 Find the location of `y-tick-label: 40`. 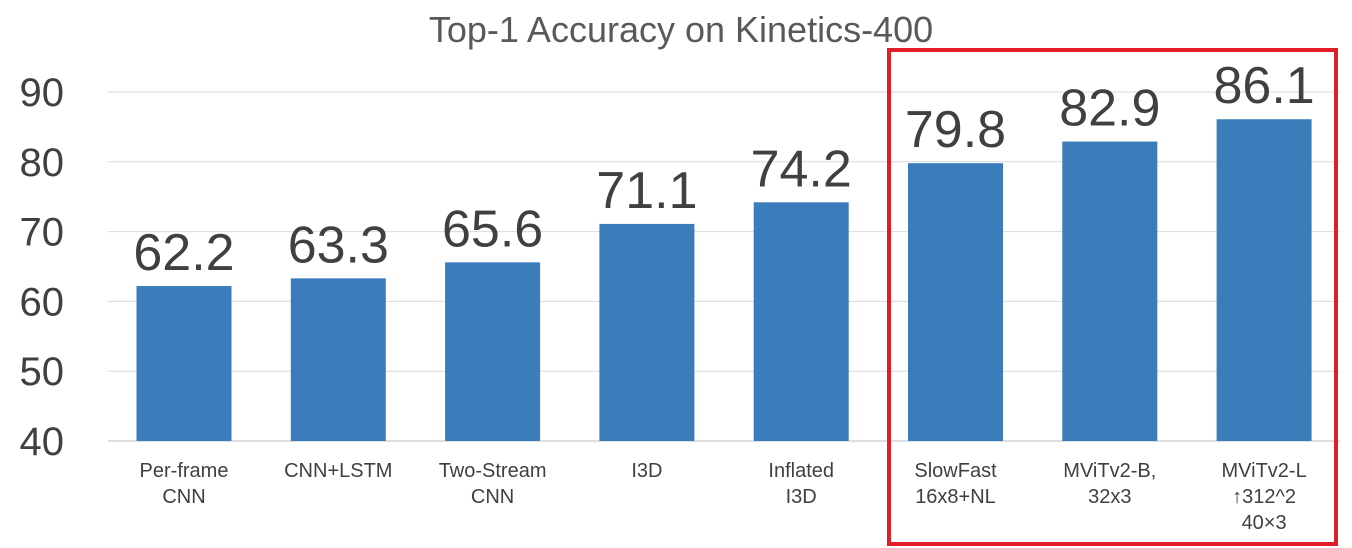

y-tick-label: 40 is located at coordinates (42, 442).